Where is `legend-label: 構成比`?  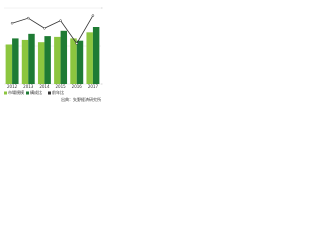
legend-label: 構成比 is located at coordinates (36, 92).